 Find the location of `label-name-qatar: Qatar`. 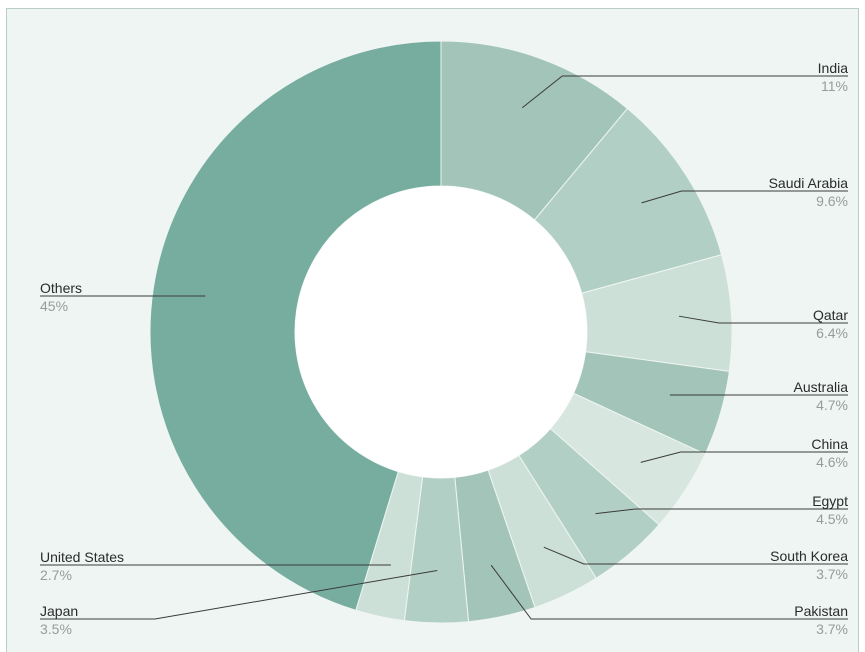

label-name-qatar: Qatar is located at coordinates (830, 315).